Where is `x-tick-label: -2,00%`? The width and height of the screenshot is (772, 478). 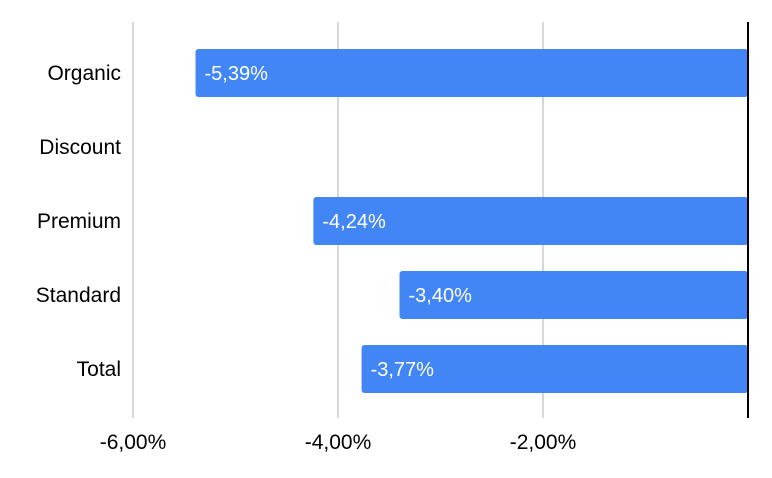 x-tick-label: -2,00% is located at coordinates (543, 442).